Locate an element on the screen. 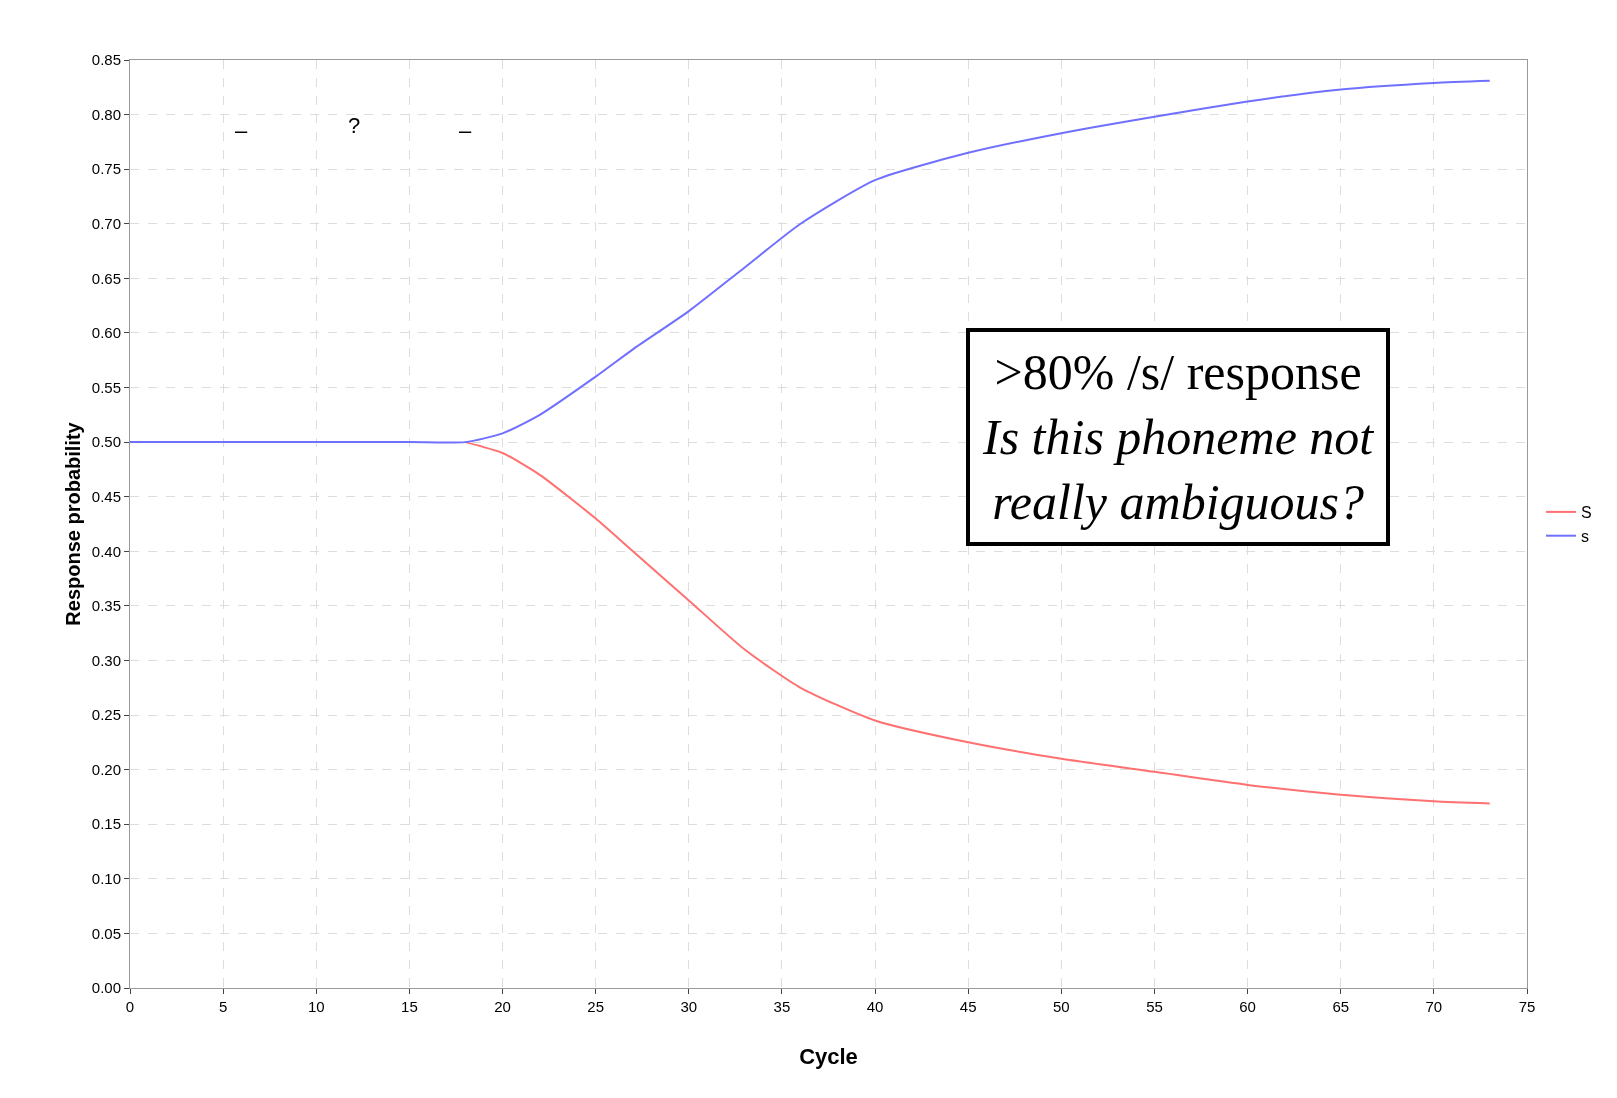 This screenshot has height=1098, width=1617. x-tick-label: 40 is located at coordinates (875, 1006).